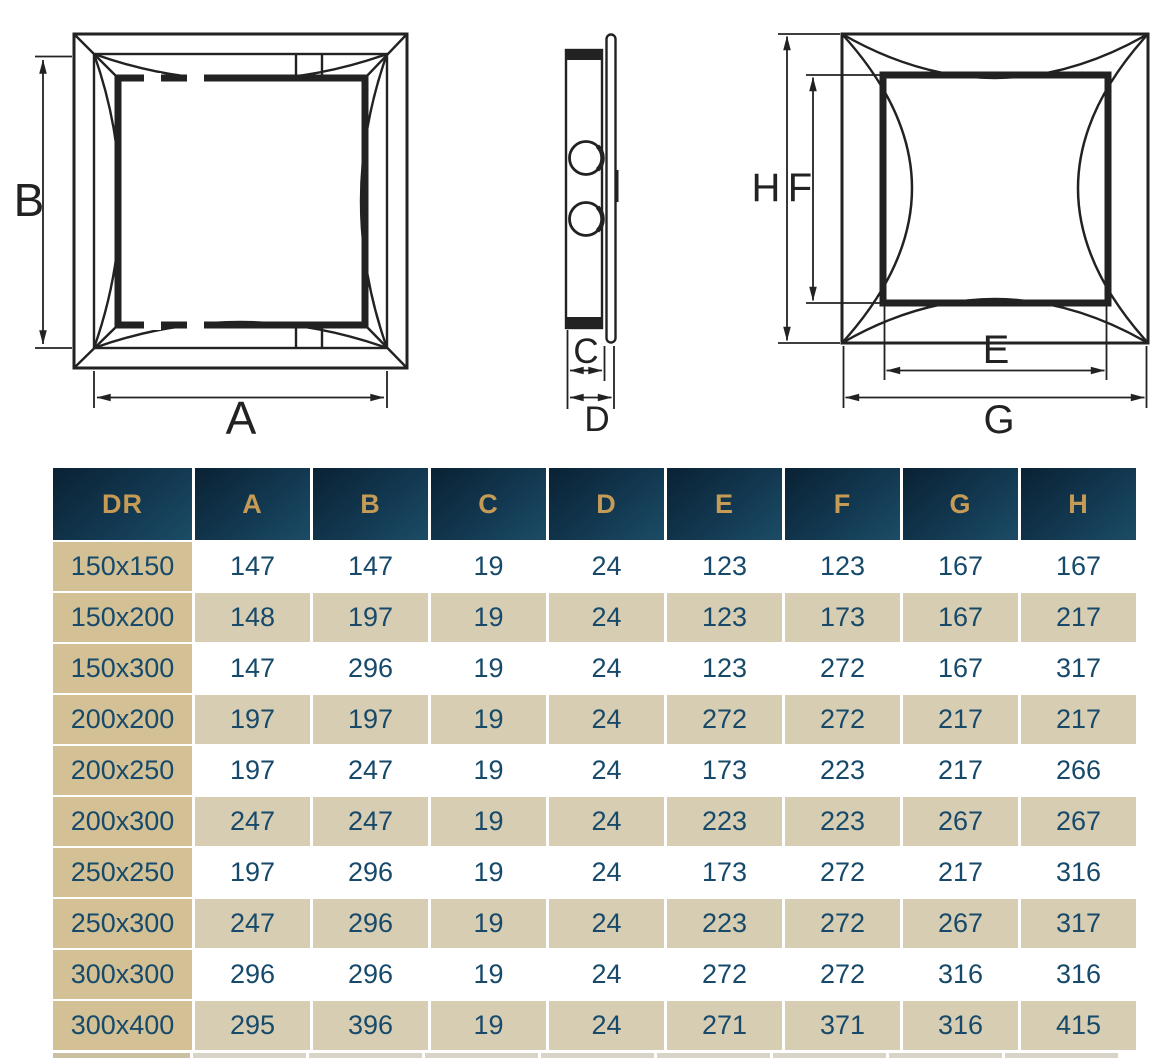 The width and height of the screenshot is (1172, 1058). What do you see at coordinates (122, 872) in the screenshot?
I see `size-cell: 250x250` at bounding box center [122, 872].